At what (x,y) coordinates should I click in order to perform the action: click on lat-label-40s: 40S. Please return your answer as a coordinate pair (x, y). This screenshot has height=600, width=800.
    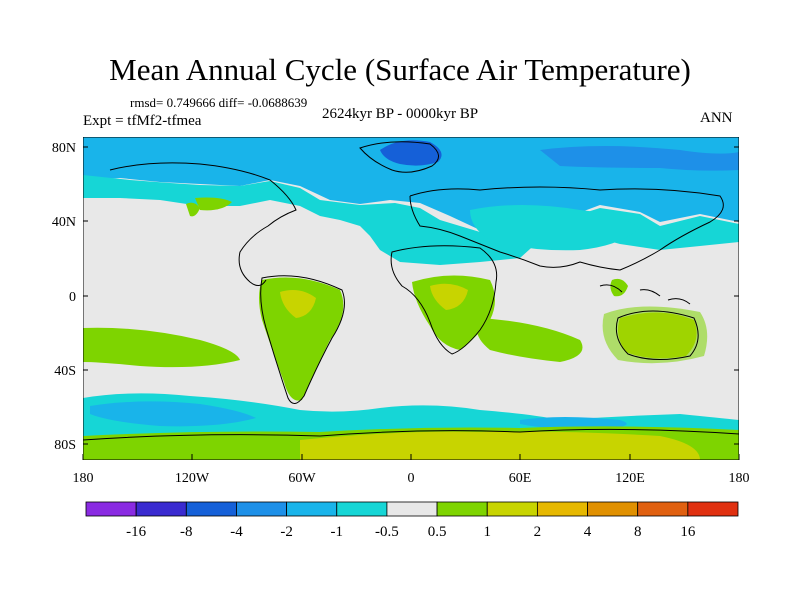
    Looking at the image, I should click on (65, 371).